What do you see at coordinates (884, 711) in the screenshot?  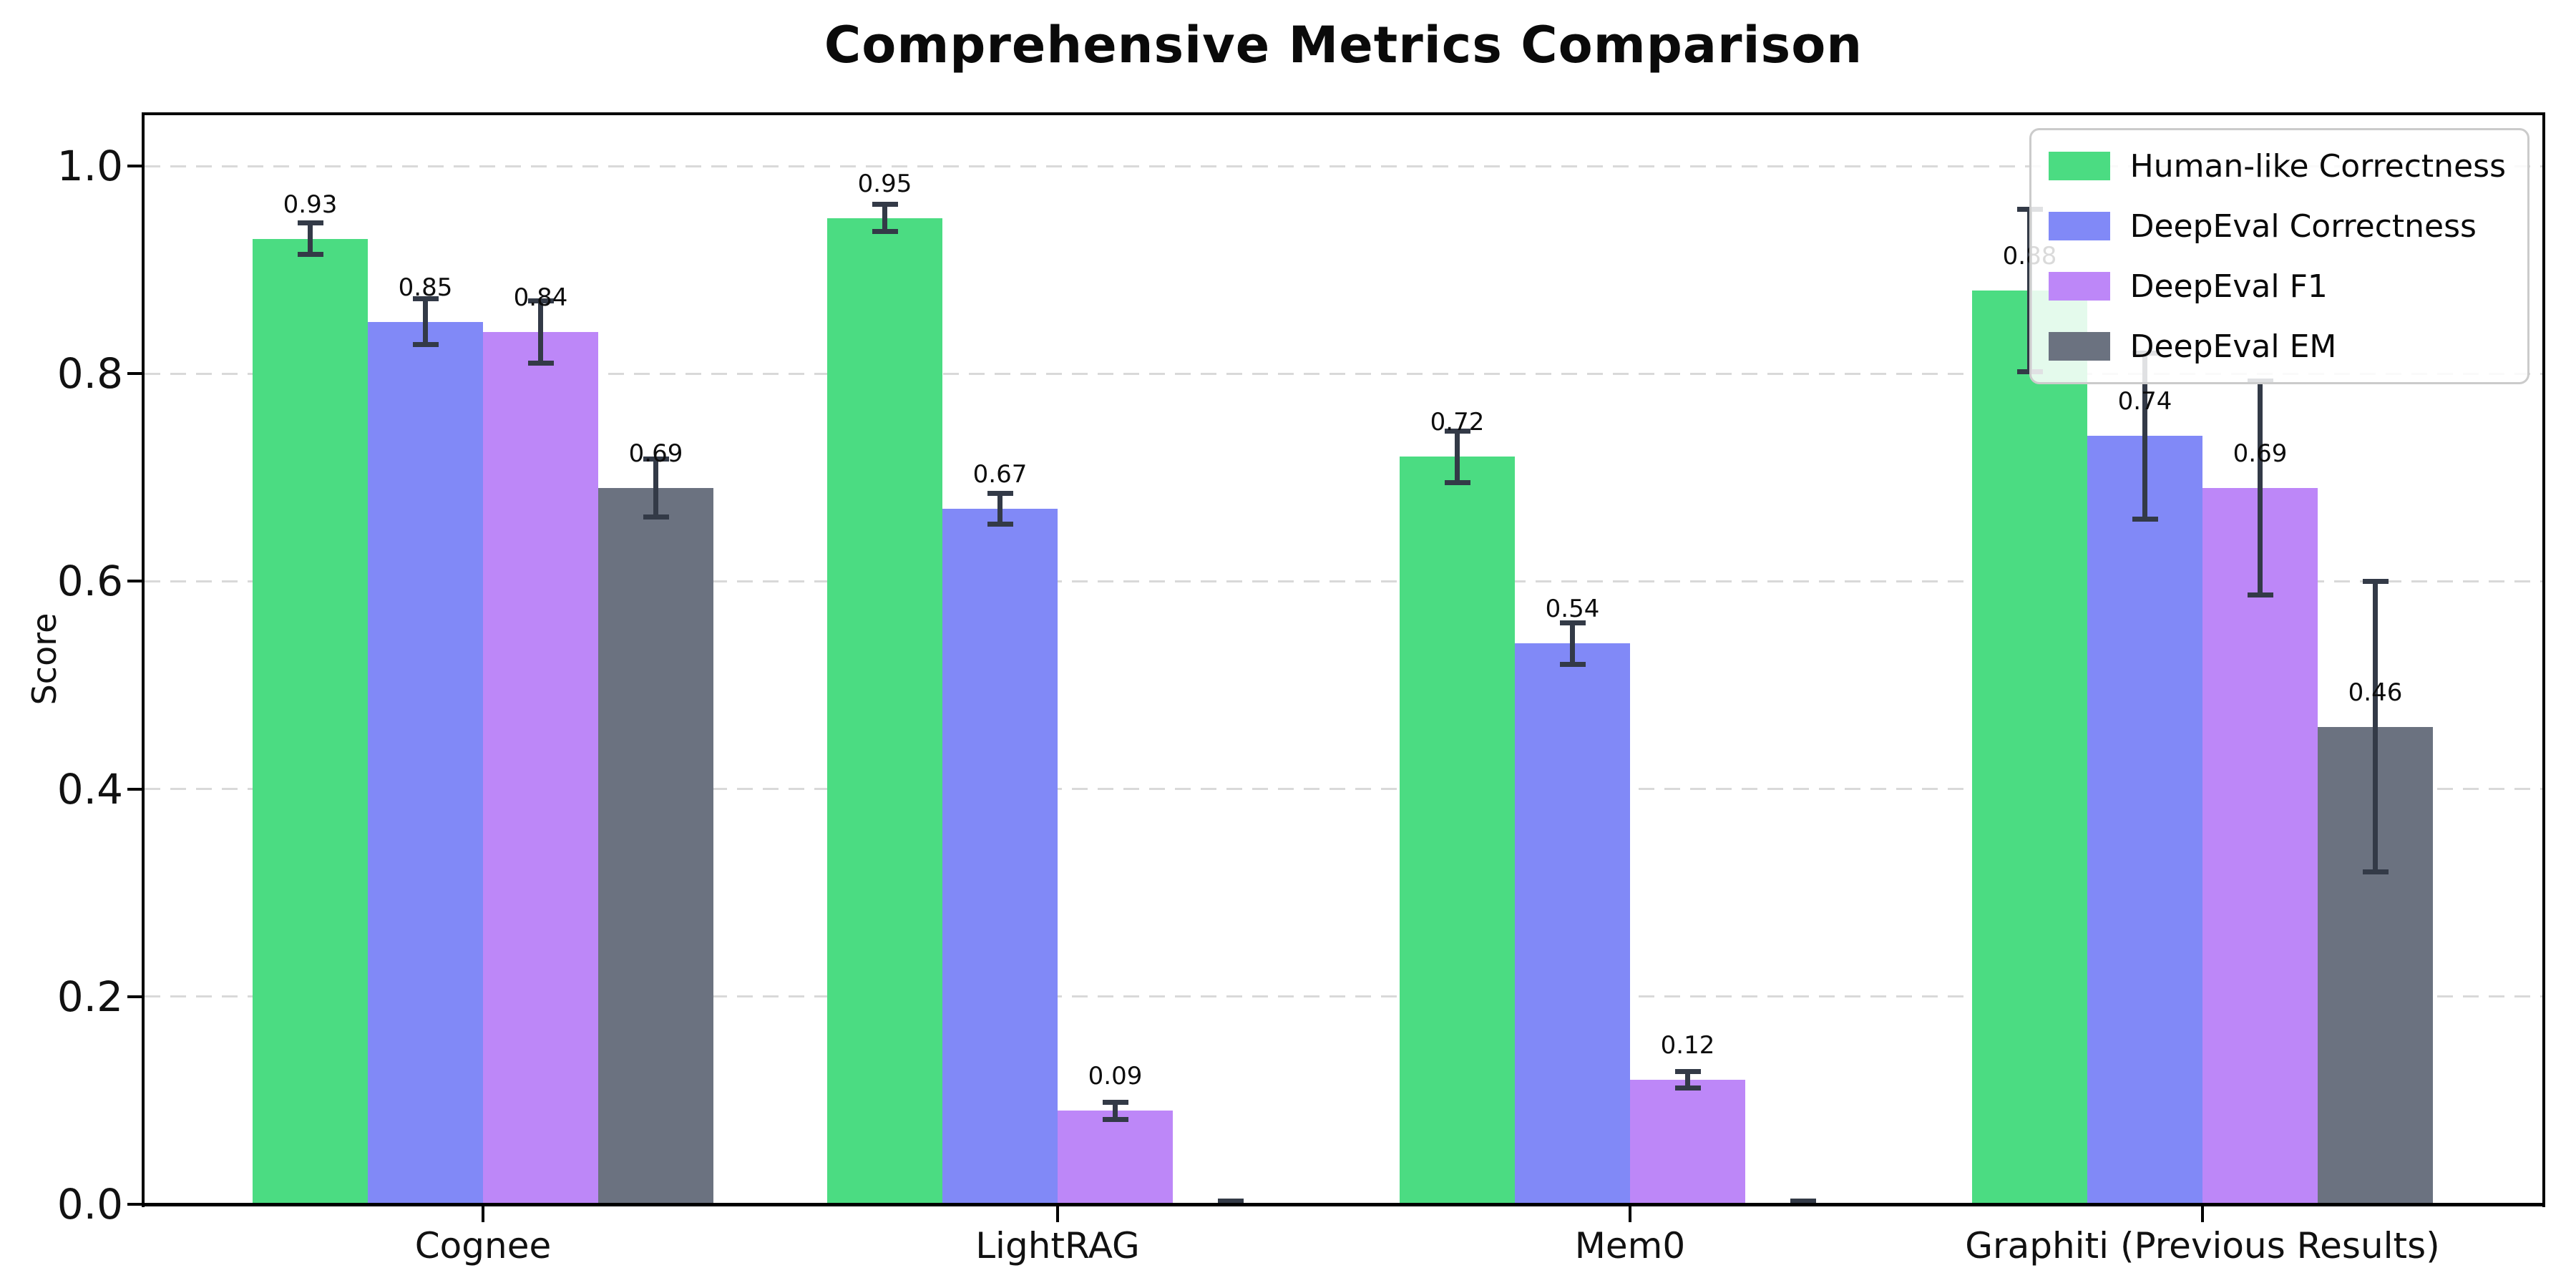 I see `bar-lightrag-human-like-correctness` at bounding box center [884, 711].